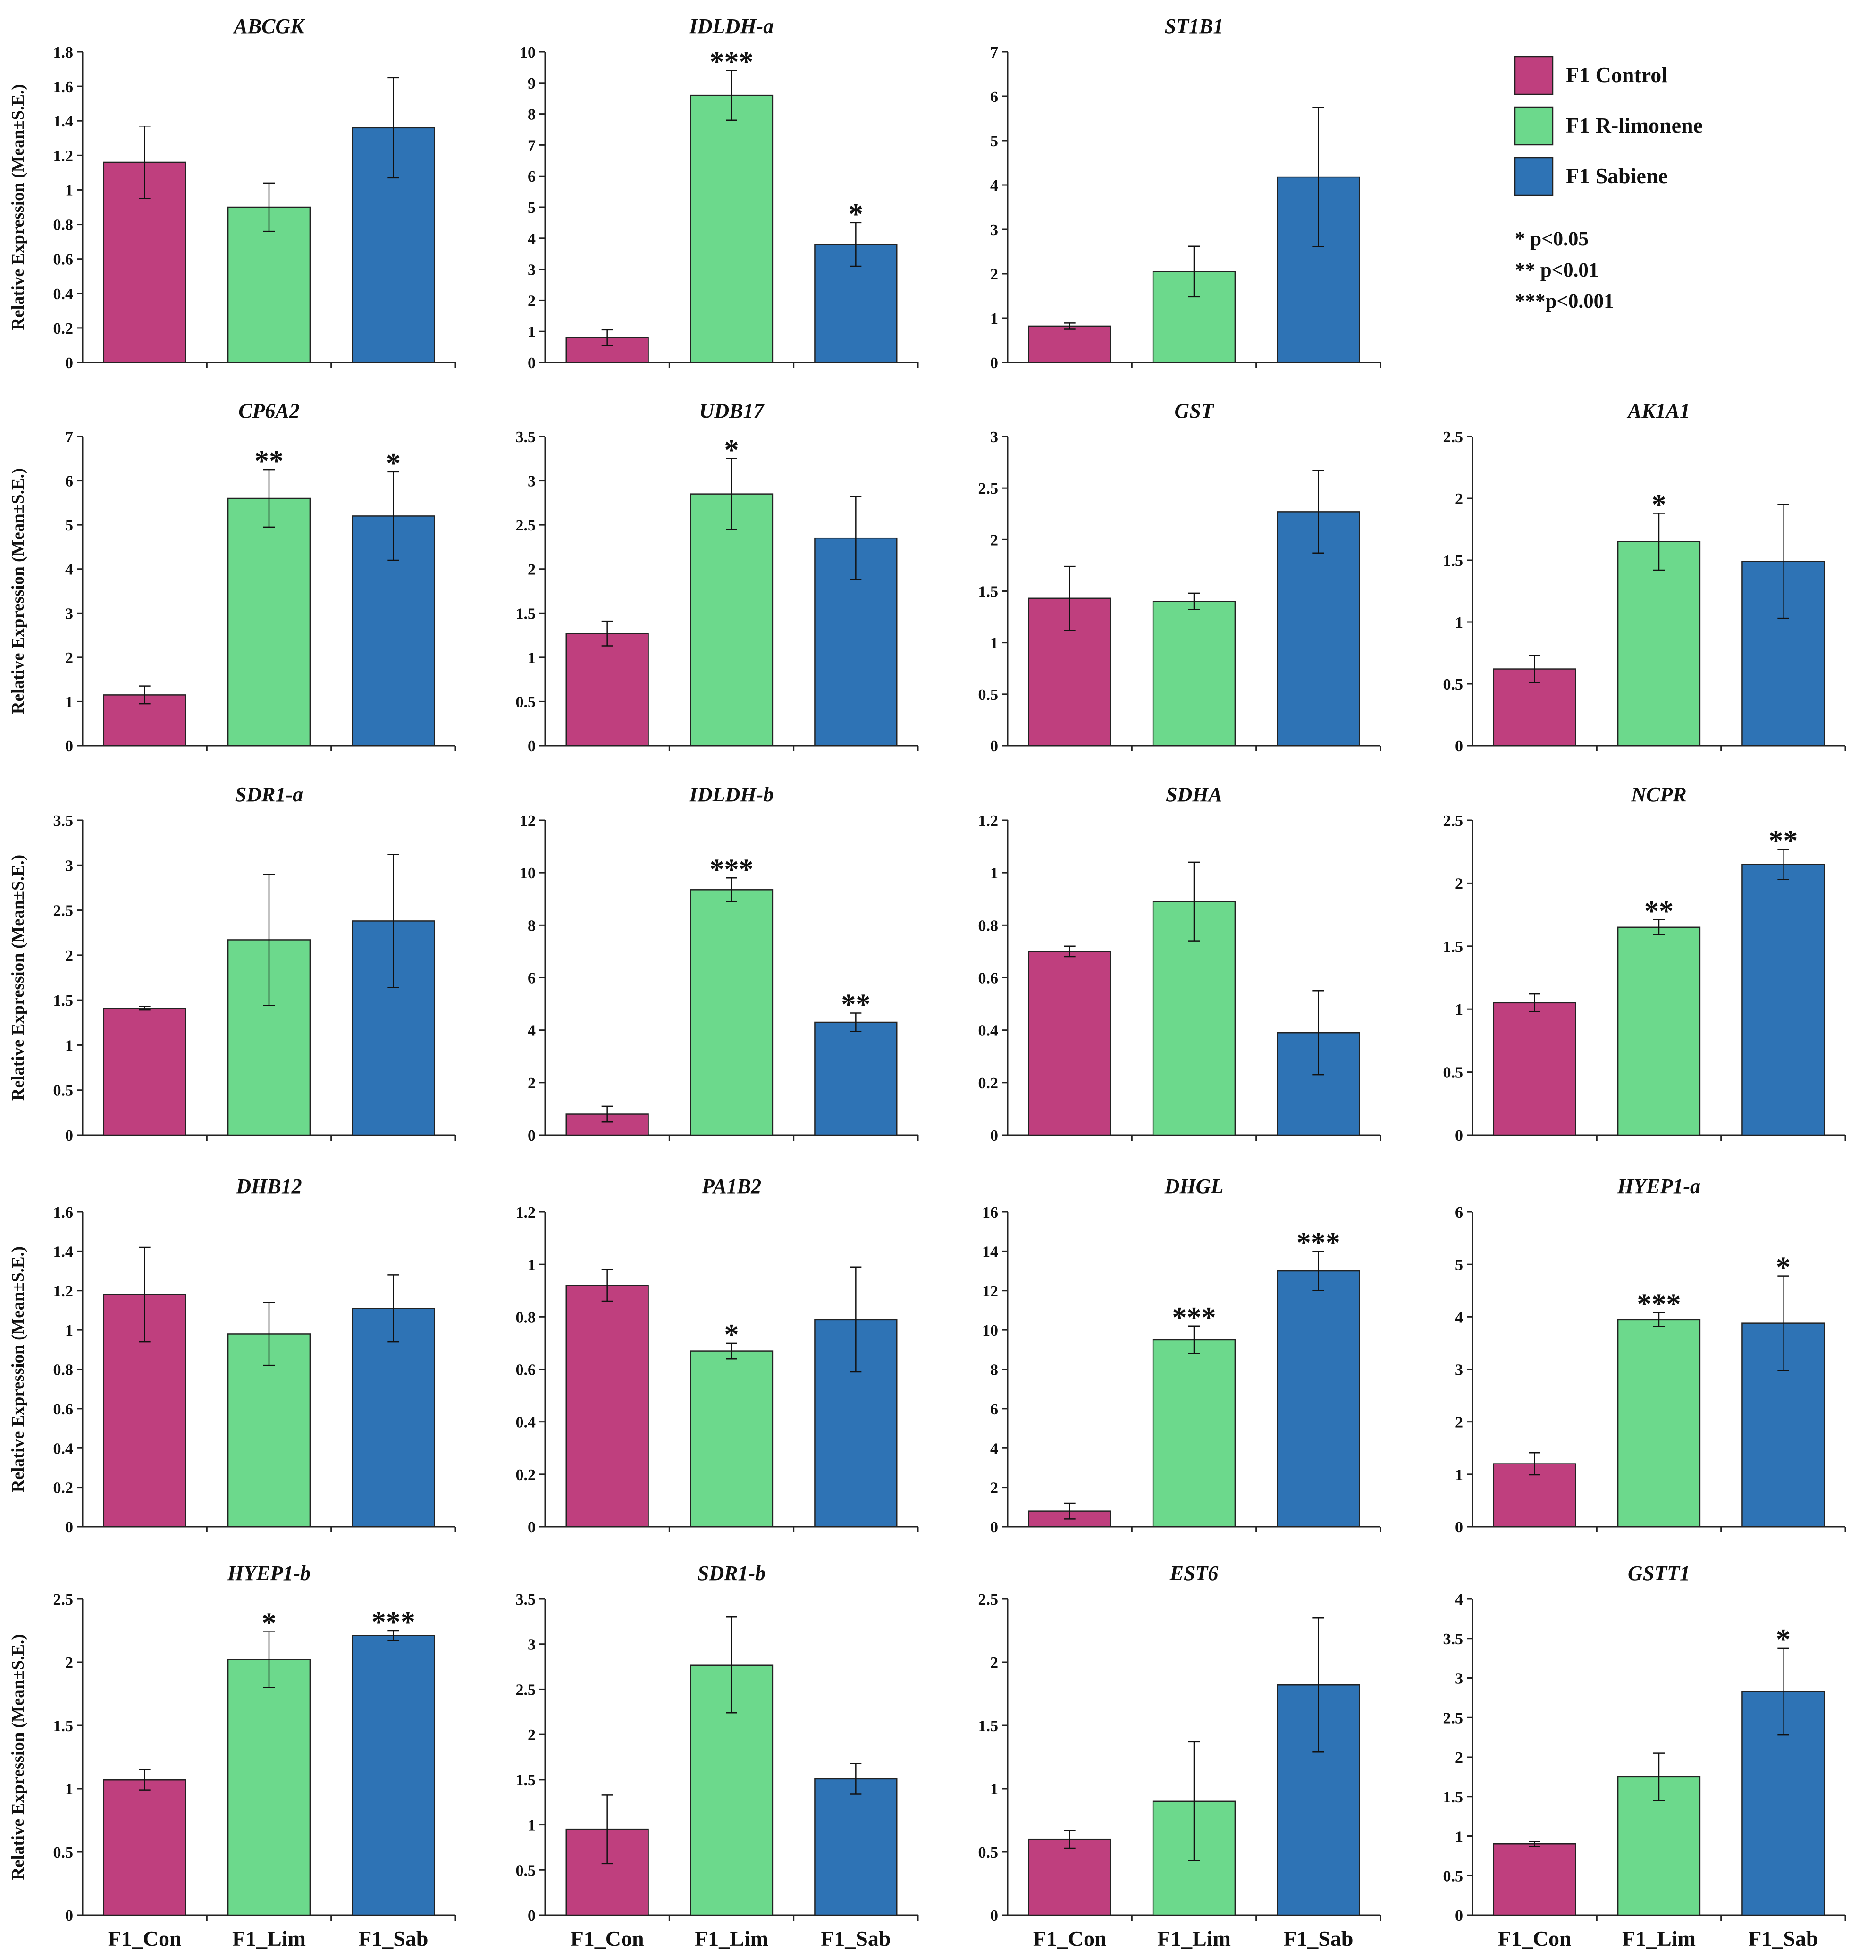 The width and height of the screenshot is (1876, 1960). What do you see at coordinates (269, 1574) in the screenshot?
I see `chart-title: HYEP1-b` at bounding box center [269, 1574].